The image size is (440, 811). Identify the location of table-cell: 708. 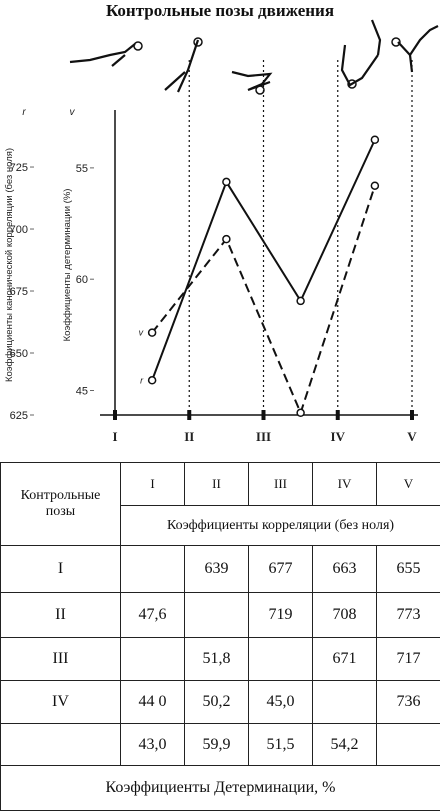
(345, 615).